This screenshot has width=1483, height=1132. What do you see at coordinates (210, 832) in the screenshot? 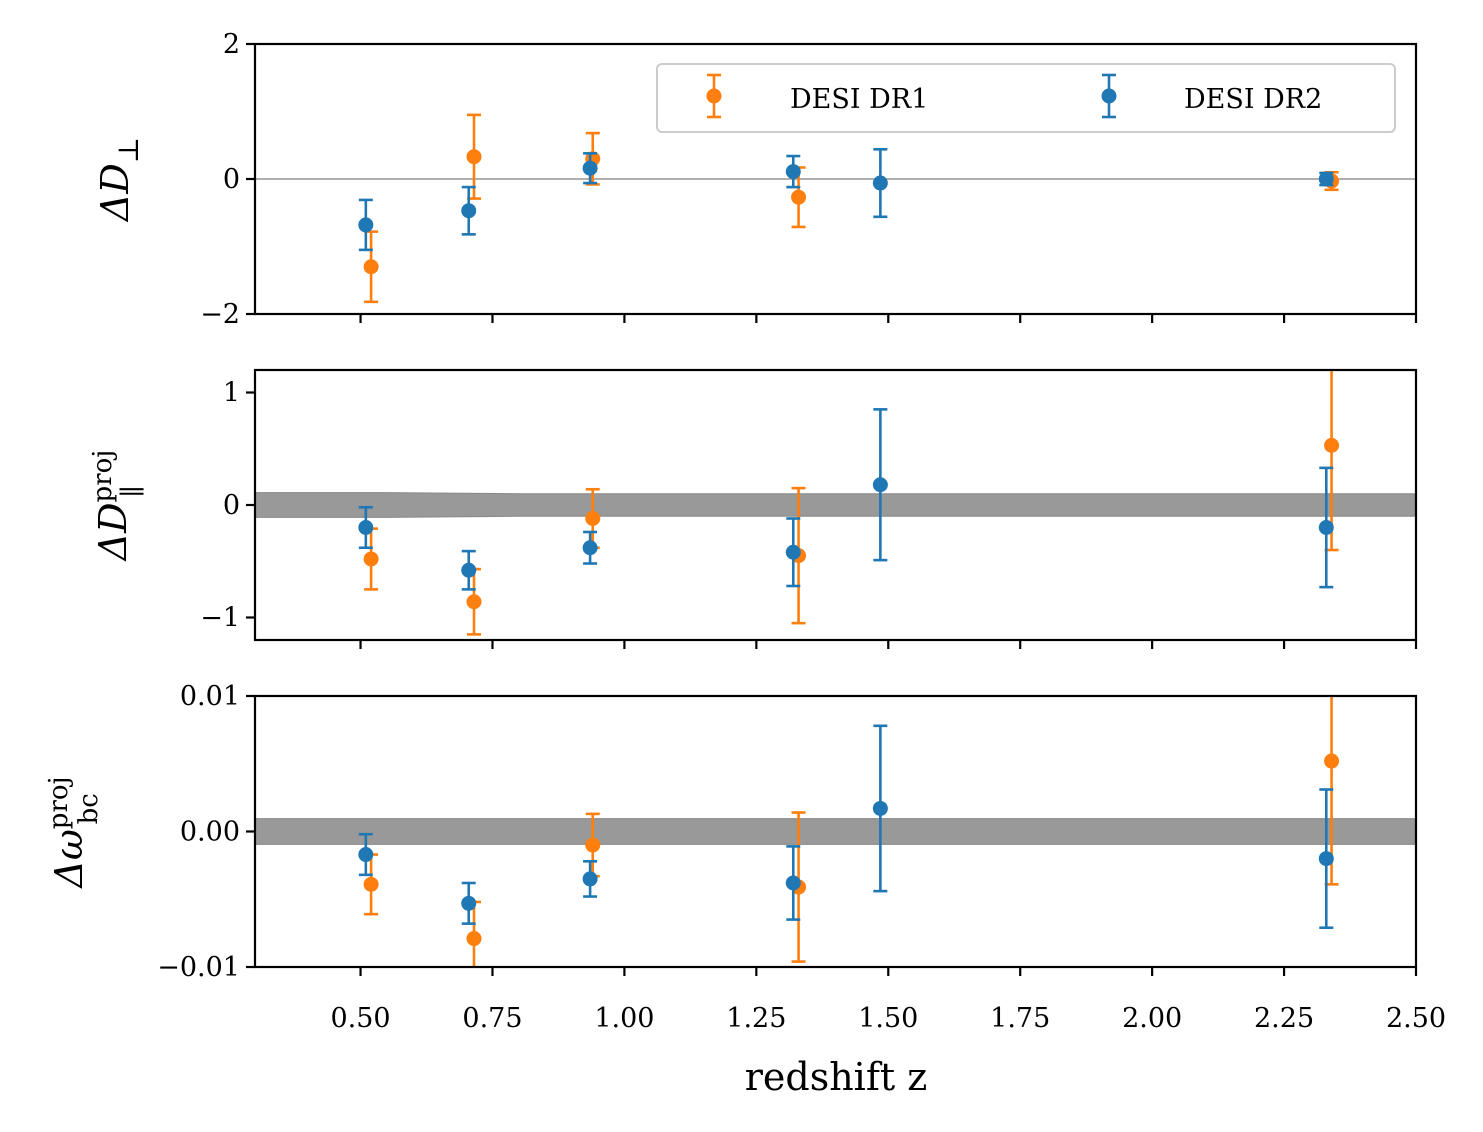
I see `y-tick-label: 0.00` at bounding box center [210, 832].